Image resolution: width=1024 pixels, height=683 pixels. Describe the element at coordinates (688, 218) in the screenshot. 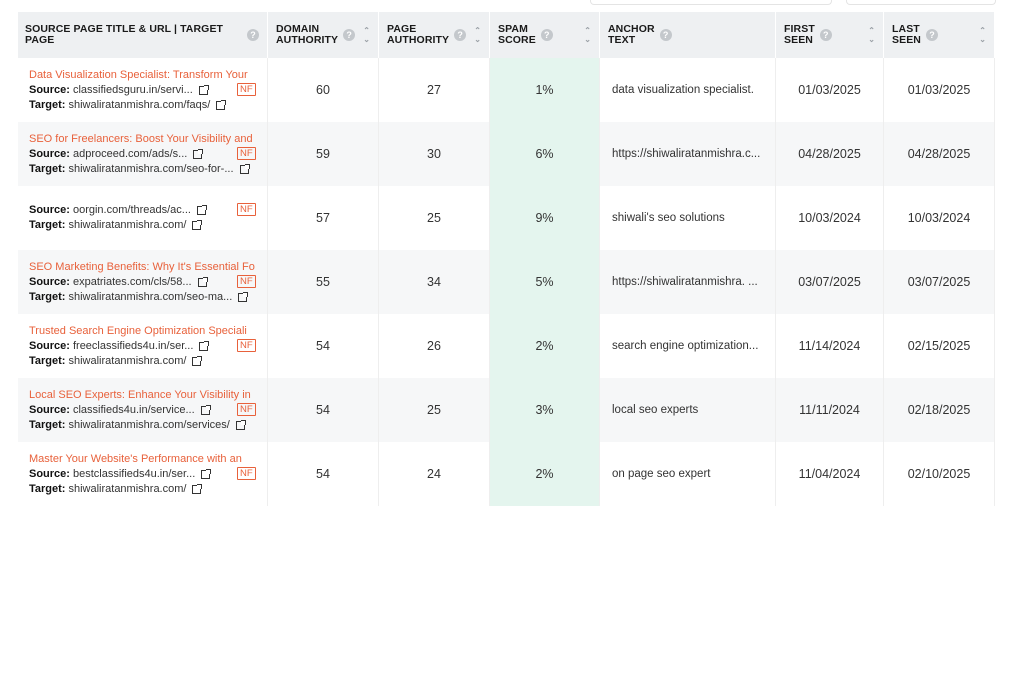

I see `anchor-text-cell: shiwali's seo solutions` at that location.